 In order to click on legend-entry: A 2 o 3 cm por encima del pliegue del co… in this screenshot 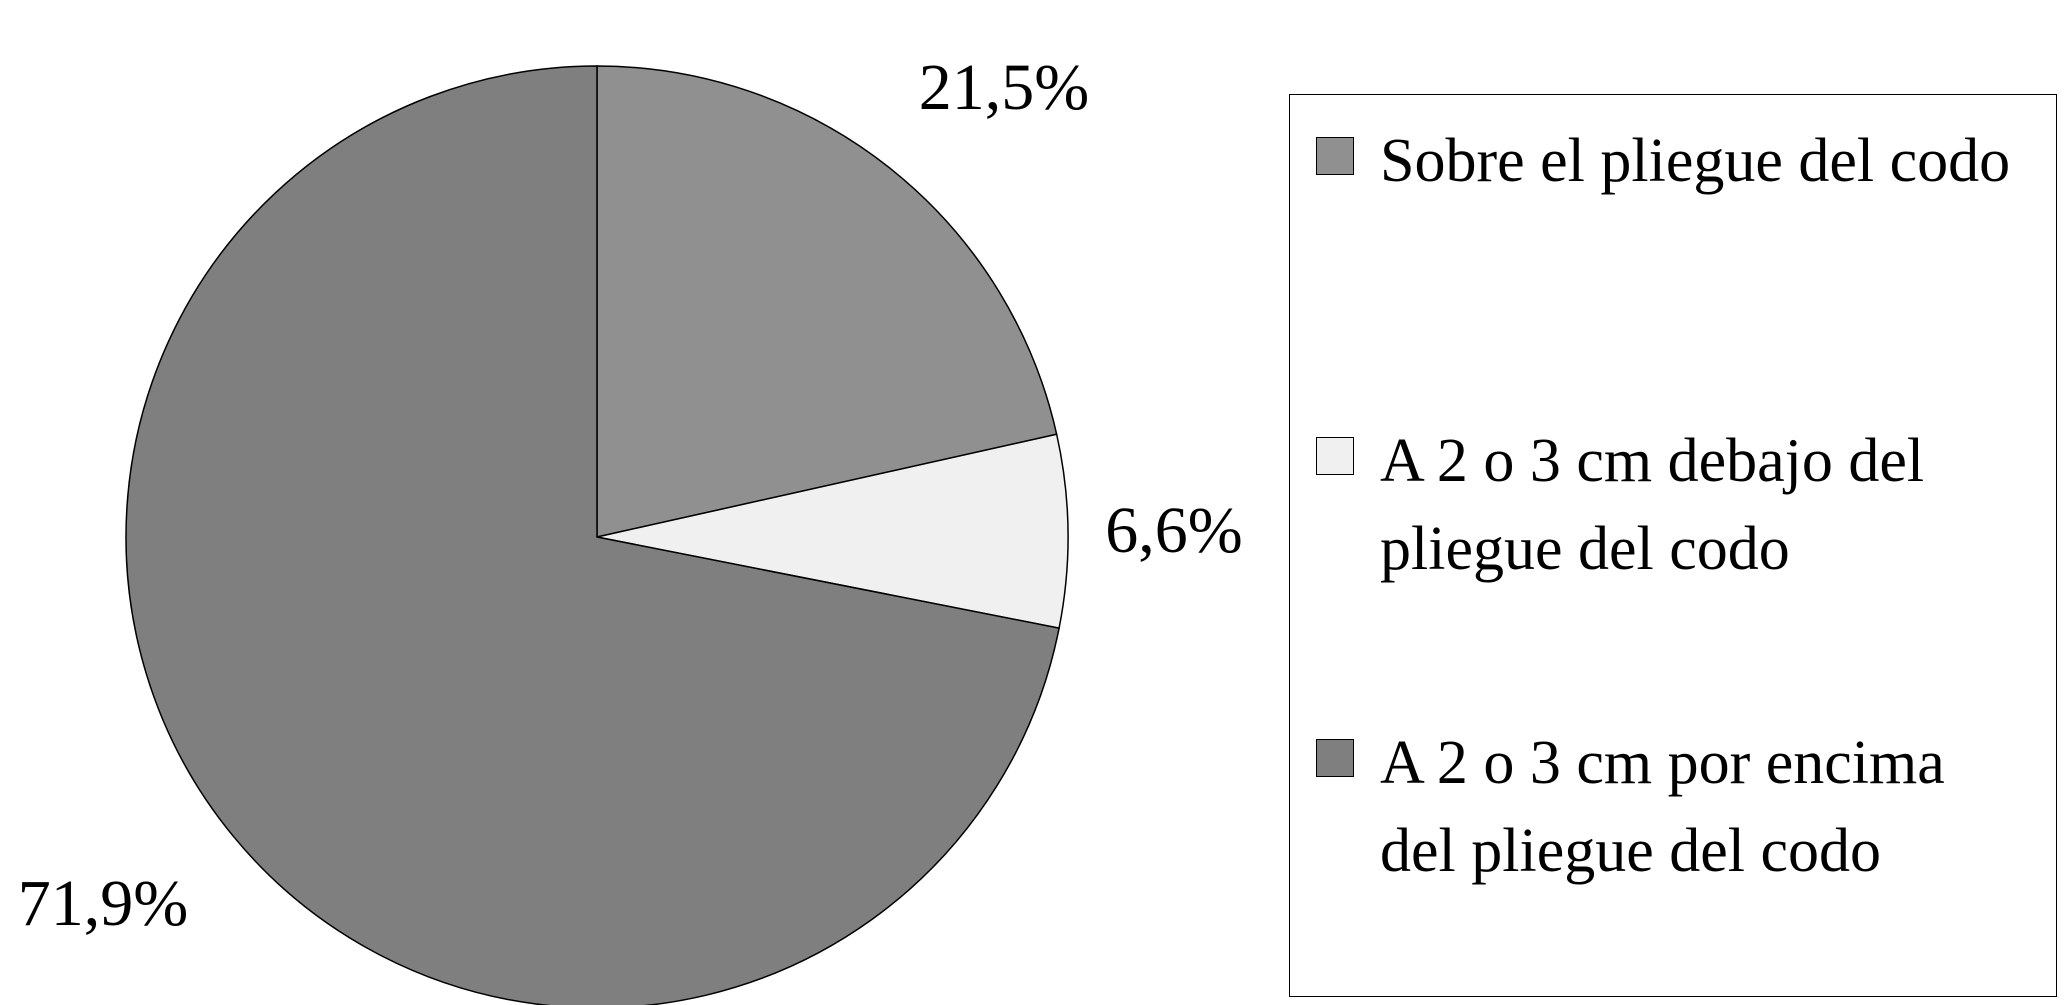, I will do `click(1666, 807)`.